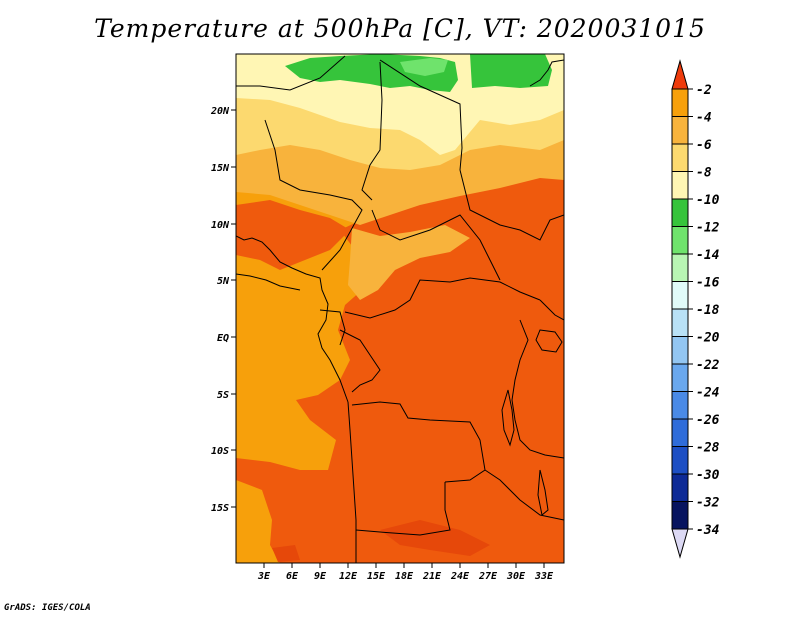 The height and width of the screenshot is (618, 800). I want to click on field-warm-westband, so click(293, 235).